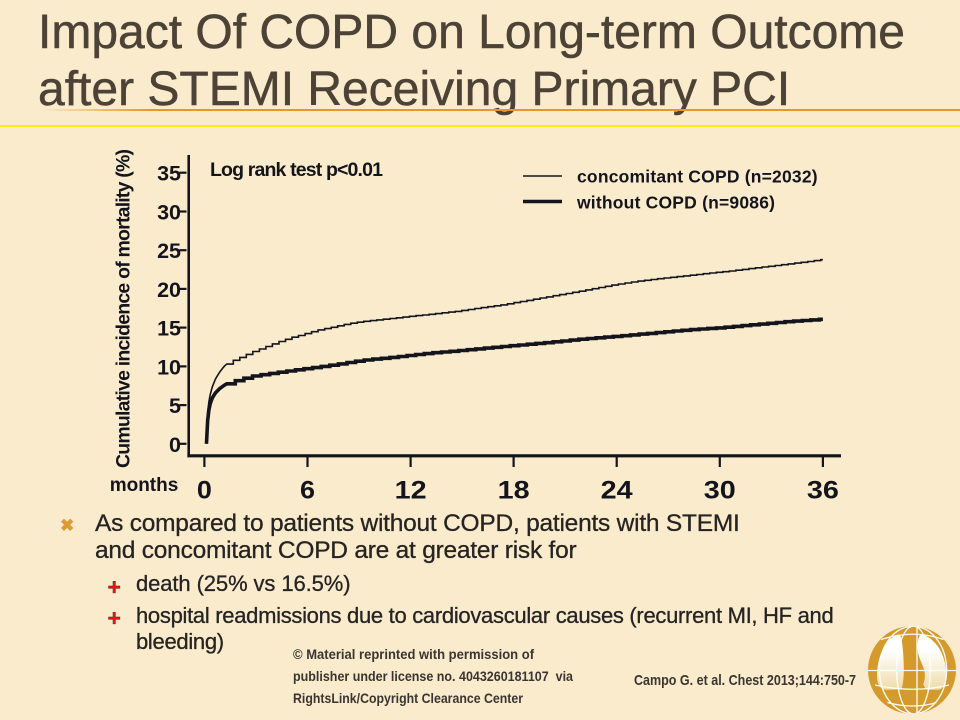 Image resolution: width=960 pixels, height=720 pixels. Describe the element at coordinates (296, 170) in the screenshot. I see `svg-text: Log rank test p<0.01` at that location.